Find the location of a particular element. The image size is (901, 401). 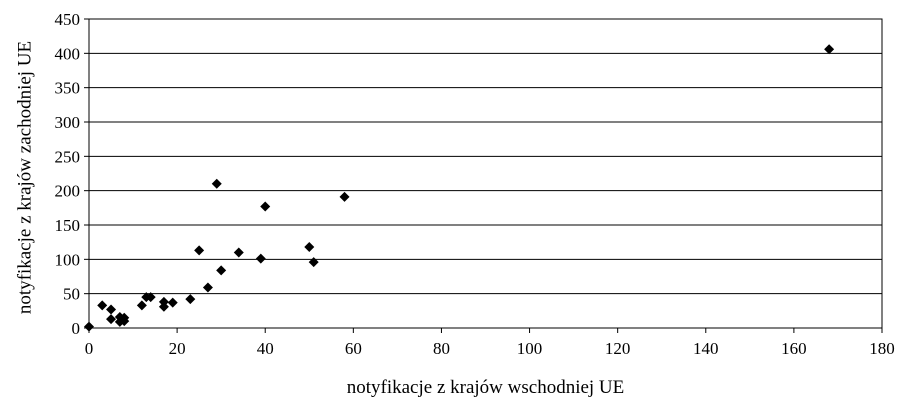

x-tick-label: 60 is located at coordinates (353, 348).